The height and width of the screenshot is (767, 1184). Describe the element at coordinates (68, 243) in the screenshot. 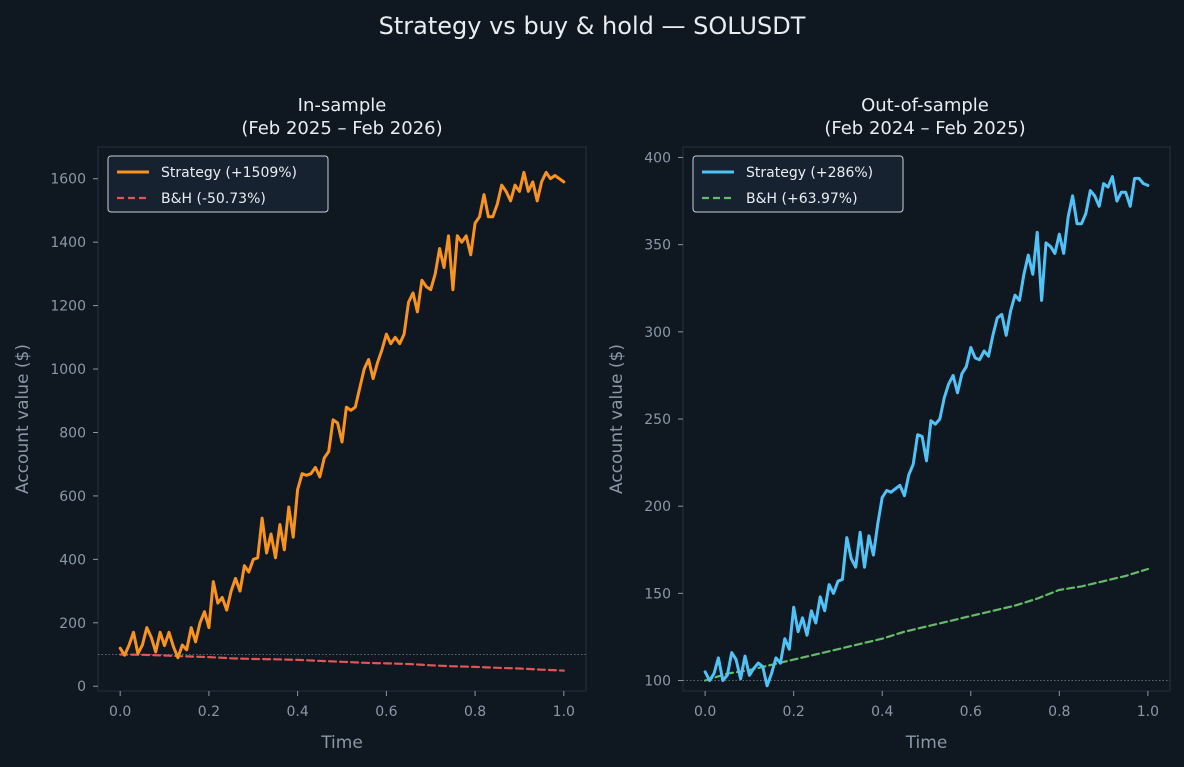

I see `y-tick-label: 1400` at that location.